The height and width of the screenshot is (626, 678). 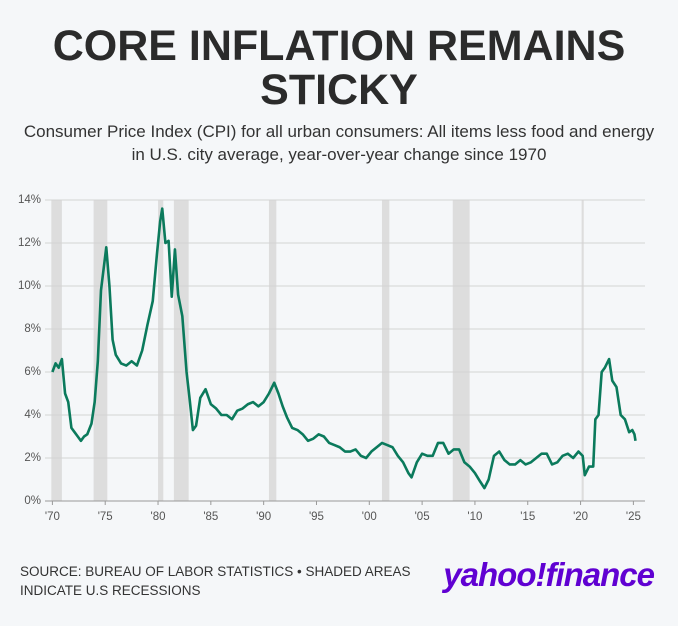 I want to click on y-tick-label: 12%, so click(x=29, y=243).